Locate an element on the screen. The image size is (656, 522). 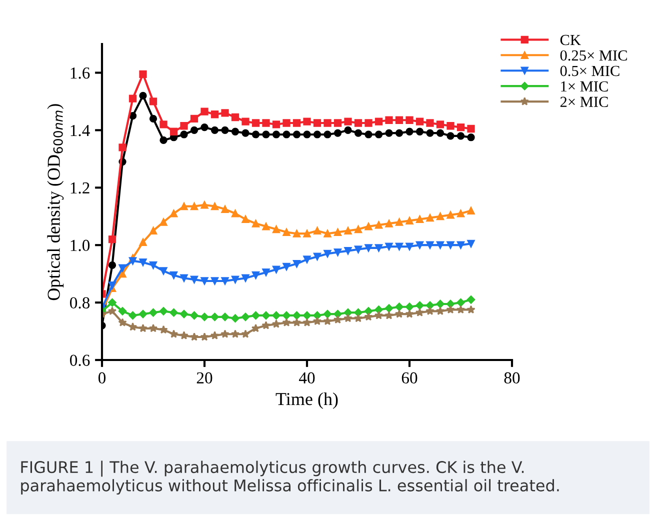
x-axis-title: Time (h) is located at coordinates (307, 400).